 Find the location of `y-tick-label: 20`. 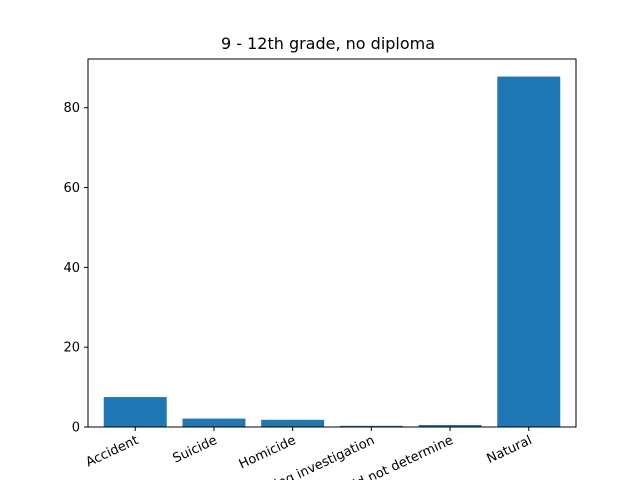

y-tick-label: 20 is located at coordinates (71, 348).